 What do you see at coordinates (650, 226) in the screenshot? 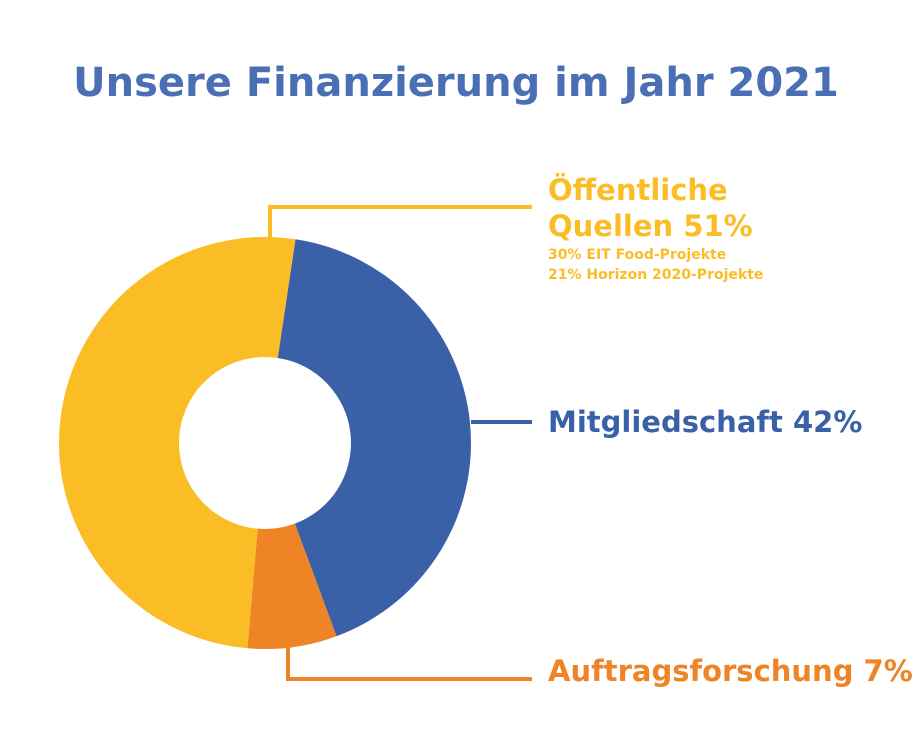
I see `slice-label-1-line-2: Quellen 51%` at bounding box center [650, 226].